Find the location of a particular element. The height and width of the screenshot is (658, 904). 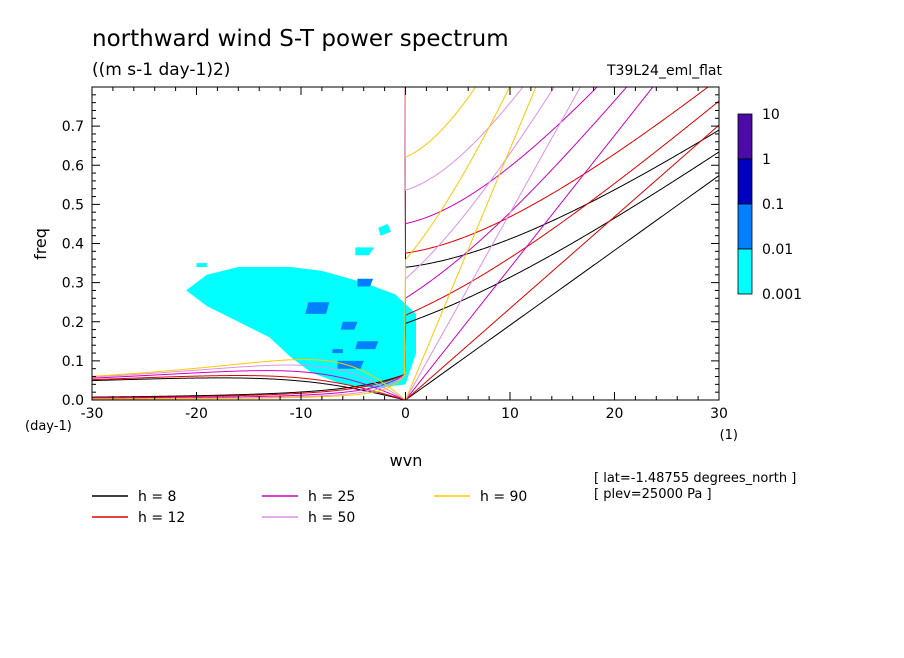

inertia-gravity-curve-h50 is located at coordinates (464, 139).